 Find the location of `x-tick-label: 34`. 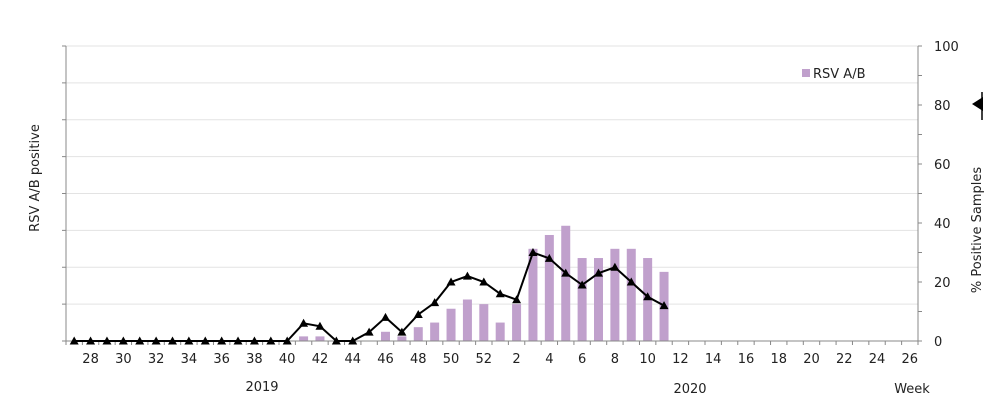

x-tick-label: 34 is located at coordinates (189, 359).